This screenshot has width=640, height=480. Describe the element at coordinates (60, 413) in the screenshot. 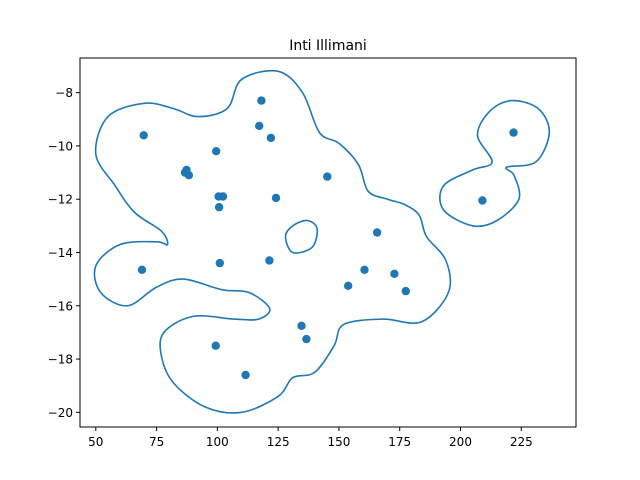

I see `y-tick-label: −20` at that location.